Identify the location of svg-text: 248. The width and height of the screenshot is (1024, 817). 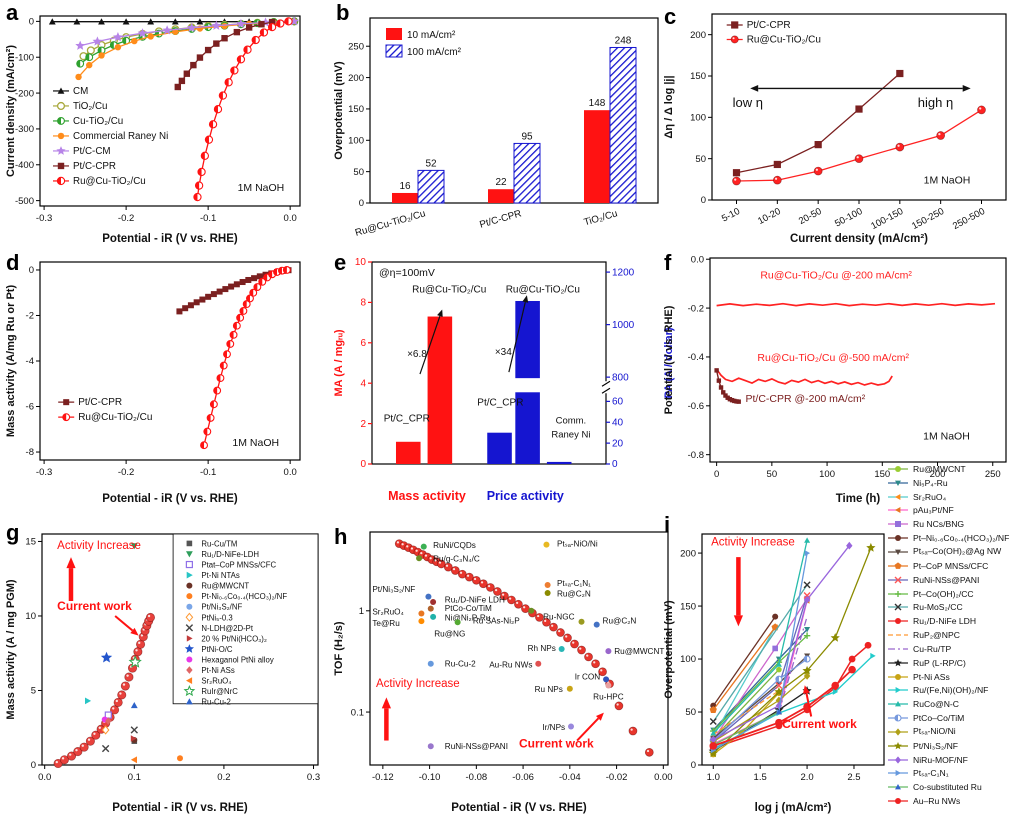
(623, 40).